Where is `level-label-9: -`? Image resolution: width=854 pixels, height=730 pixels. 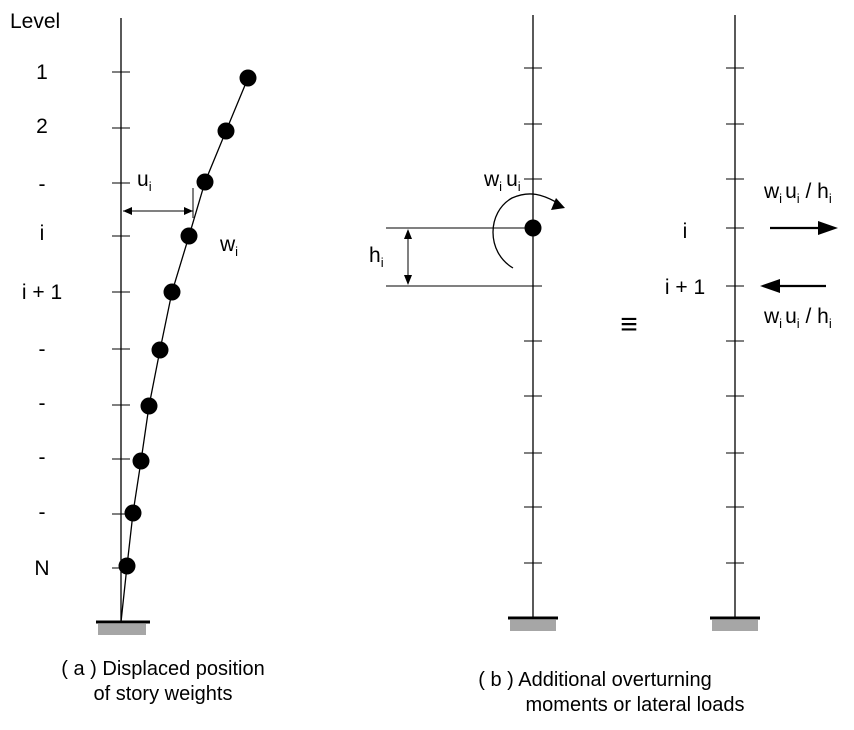 level-label-9: - is located at coordinates (42, 512).